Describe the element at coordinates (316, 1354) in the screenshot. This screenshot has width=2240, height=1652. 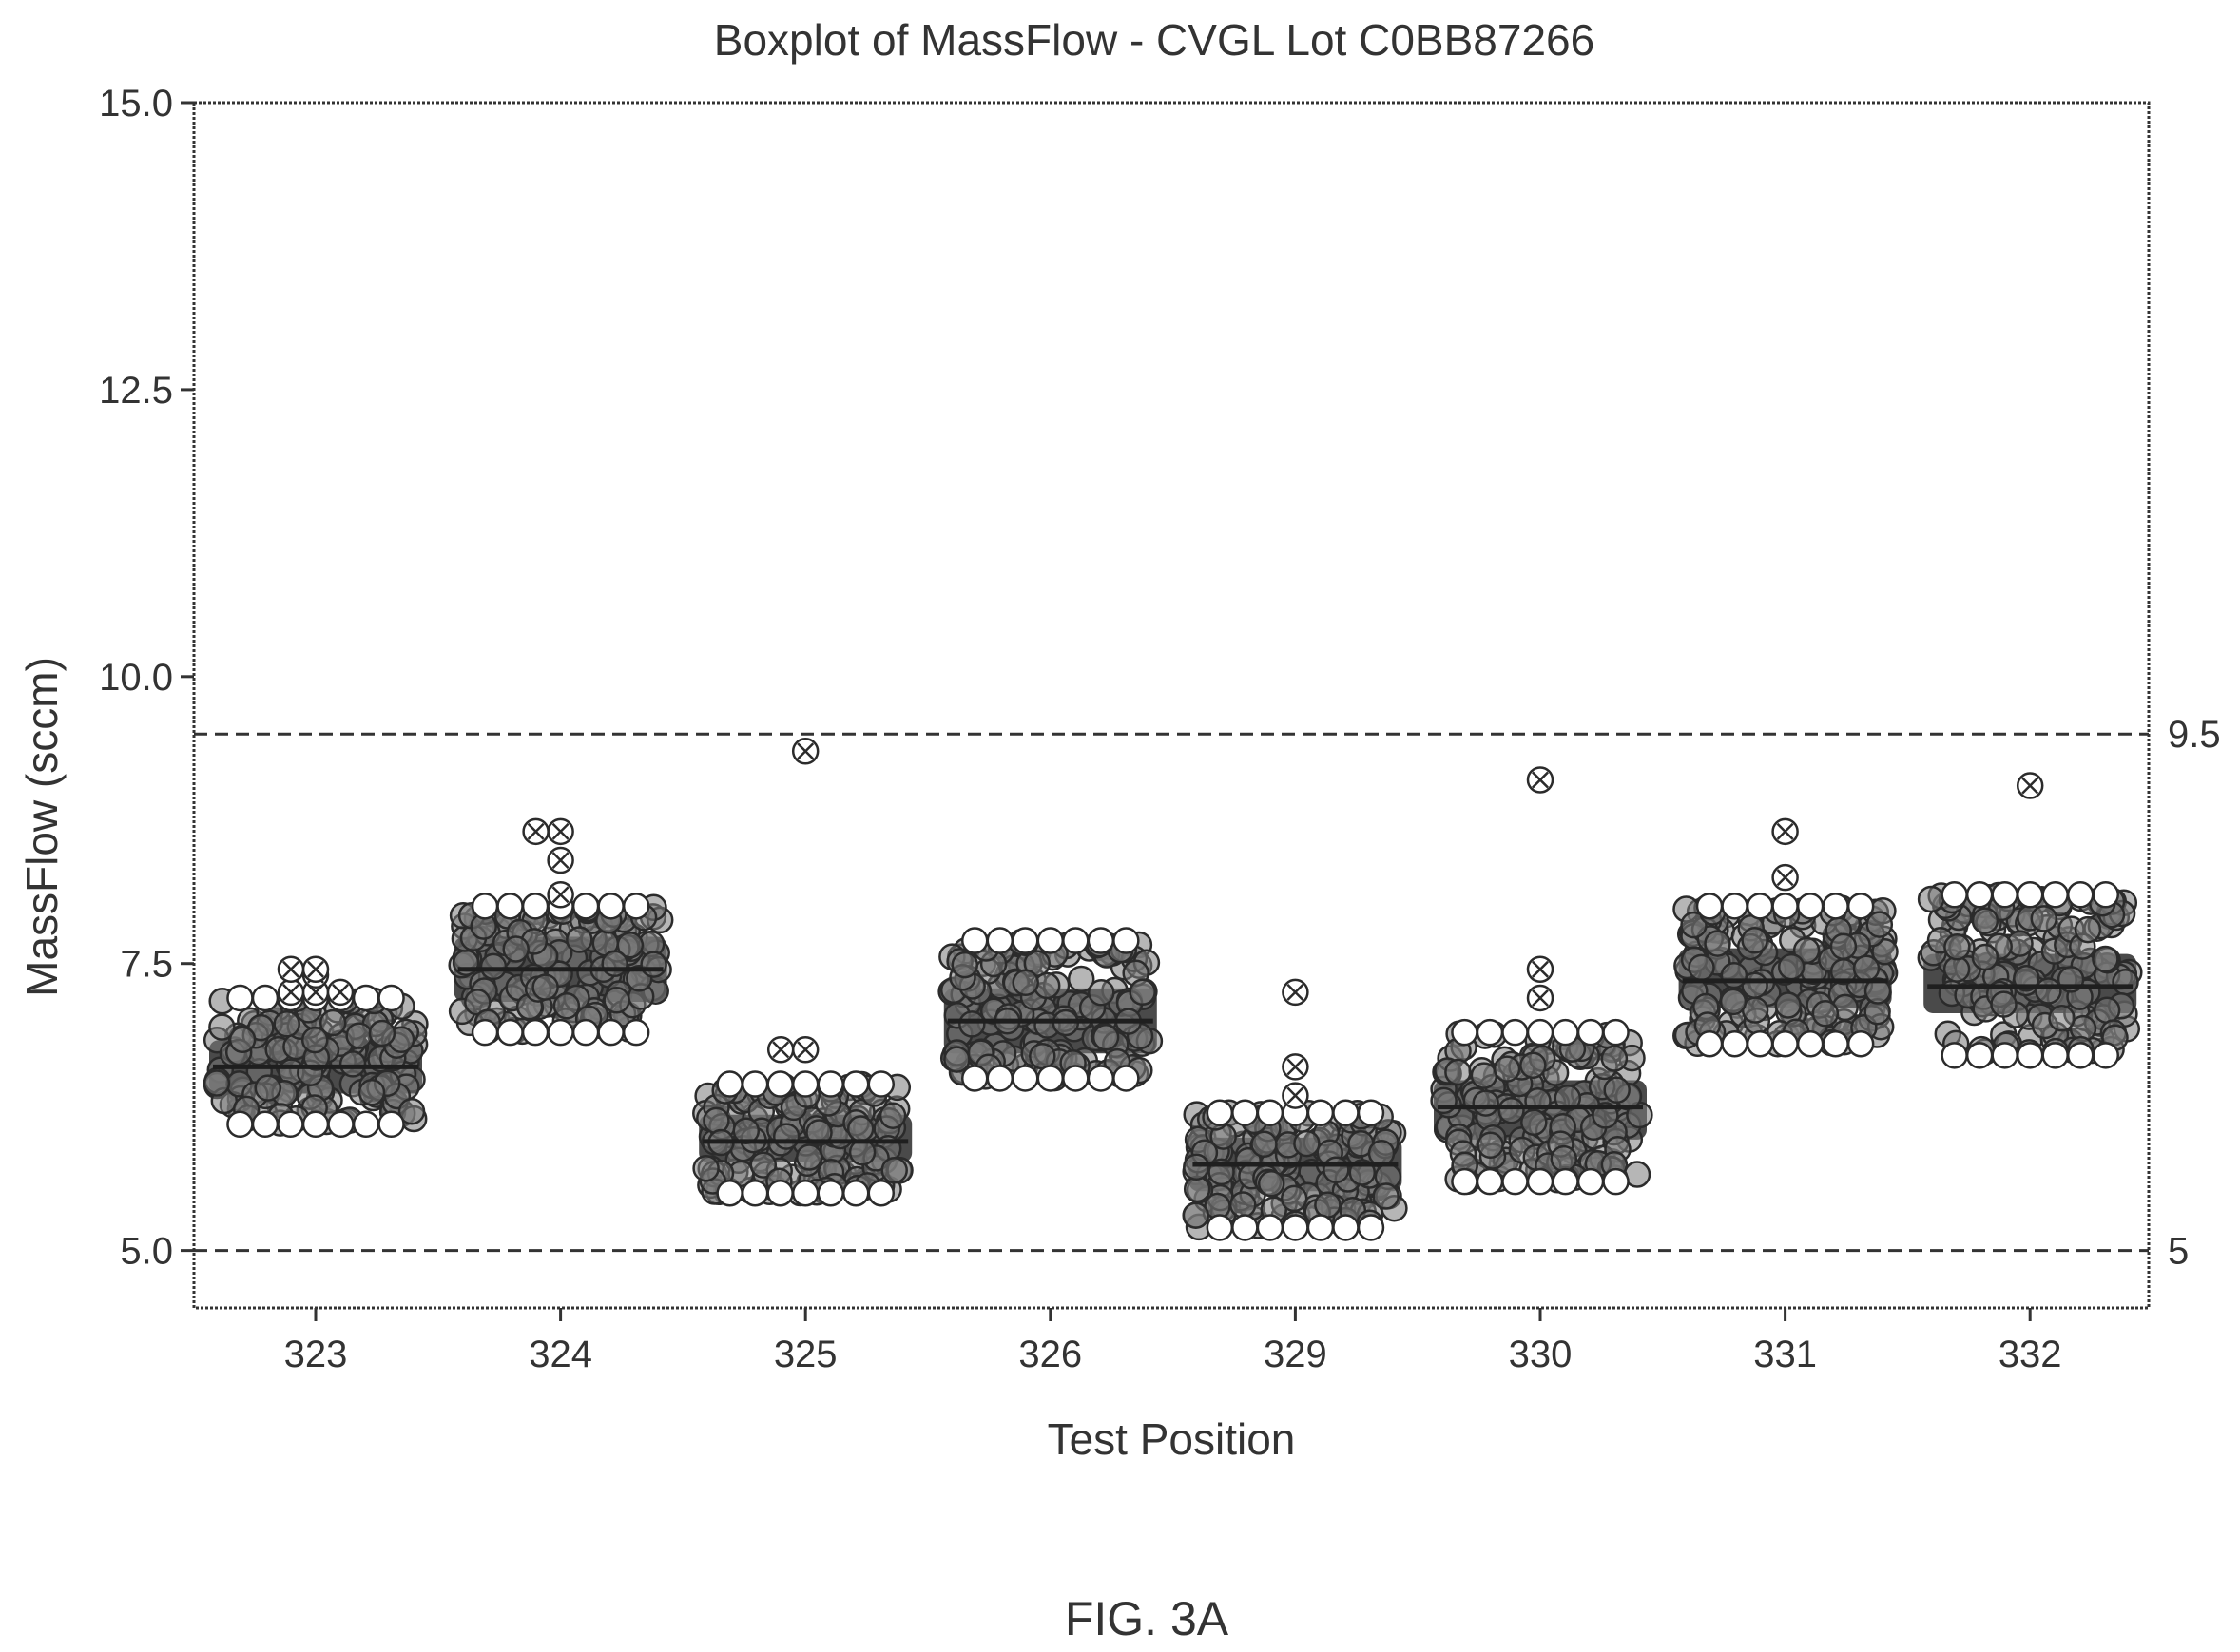
I see `x-tick-label: 323` at that location.